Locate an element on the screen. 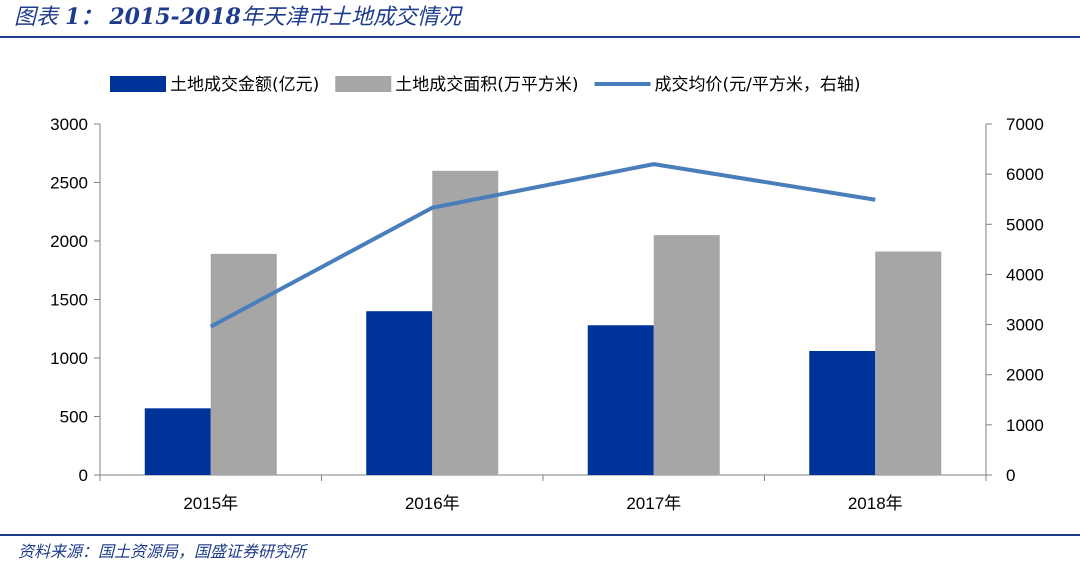 The image size is (1080, 562). source-note: 资料来源：国土资源局，国盛证券研究所 is located at coordinates (162, 551).